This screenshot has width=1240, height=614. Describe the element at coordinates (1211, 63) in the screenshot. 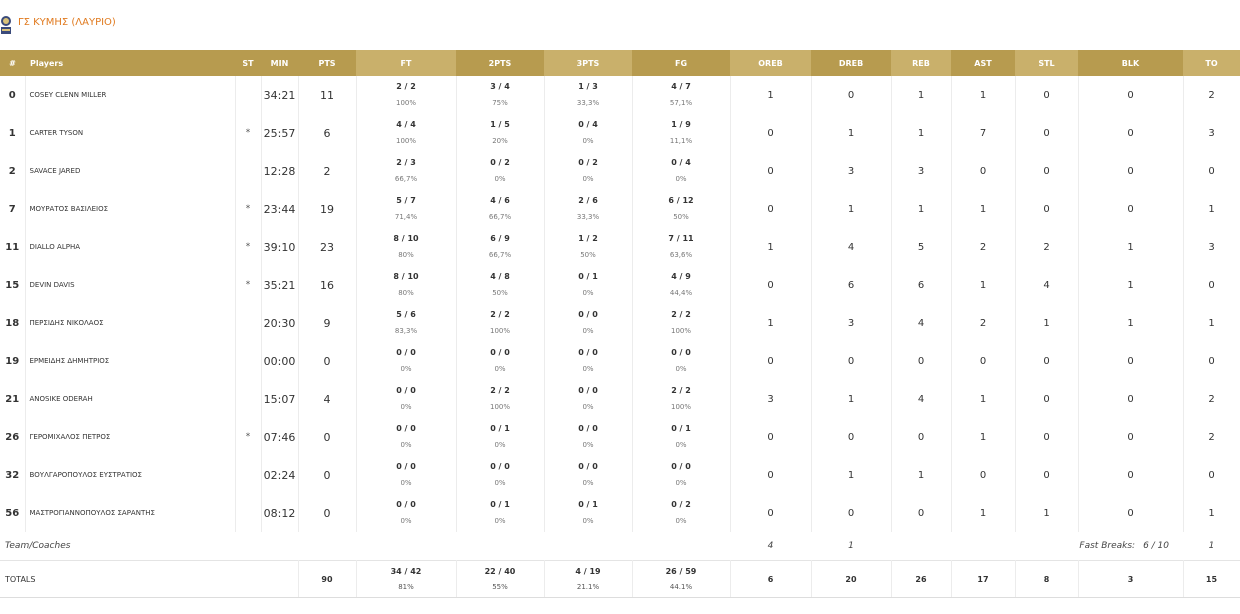

I see `header-col-turnovers: TO` at that location.